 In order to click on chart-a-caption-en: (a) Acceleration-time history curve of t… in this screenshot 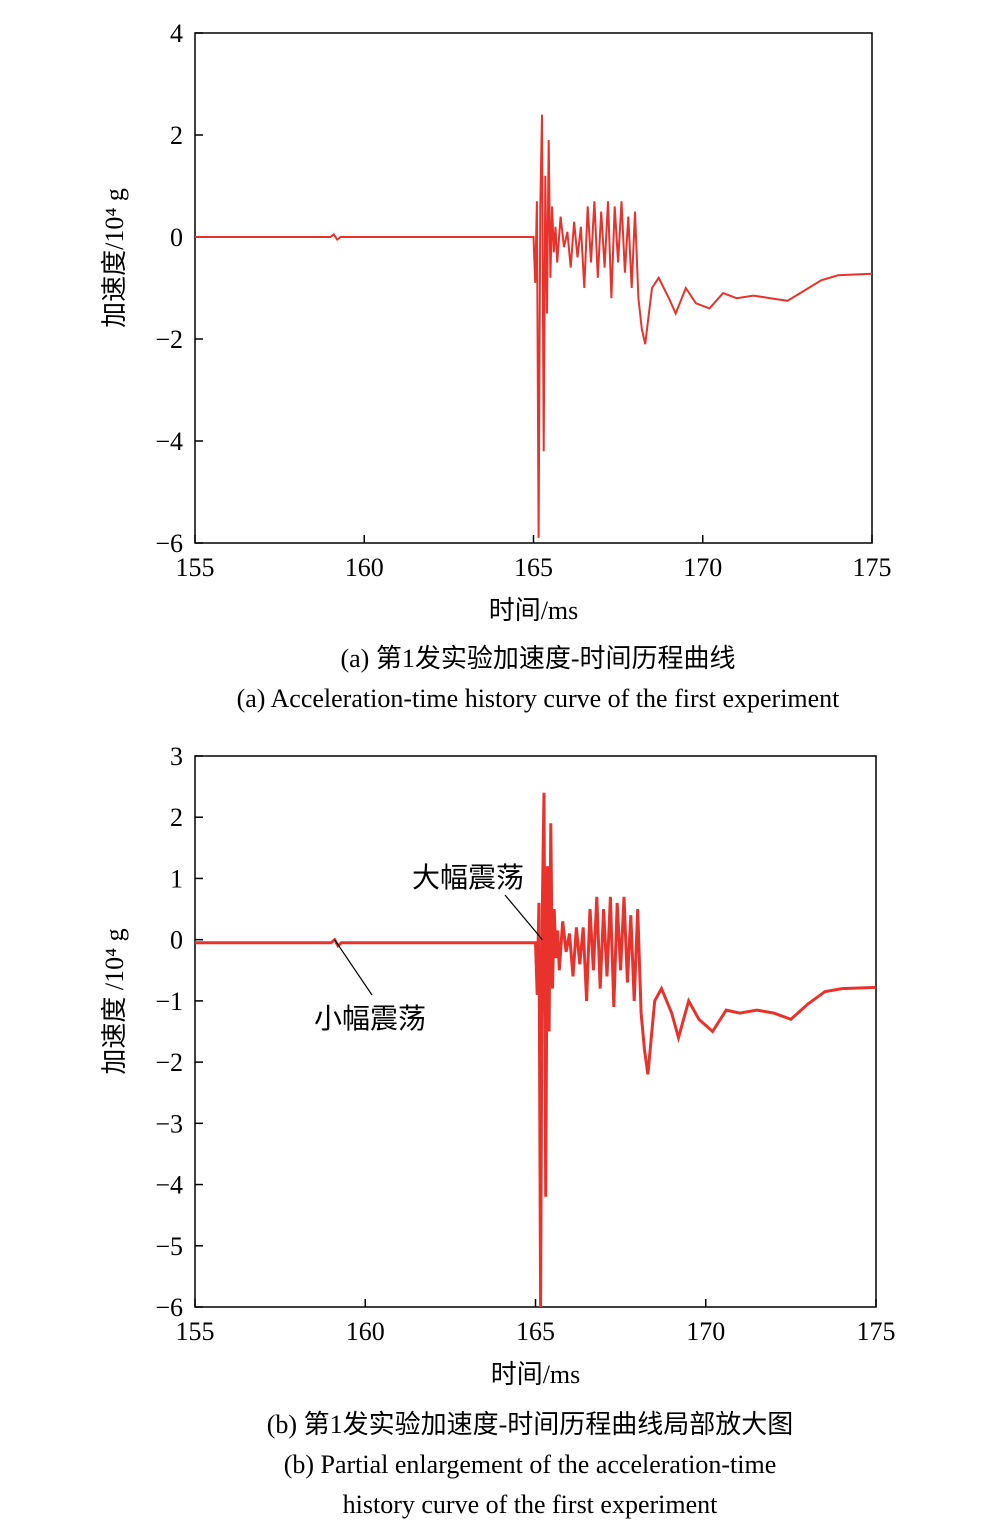, I will do `click(539, 698)`.